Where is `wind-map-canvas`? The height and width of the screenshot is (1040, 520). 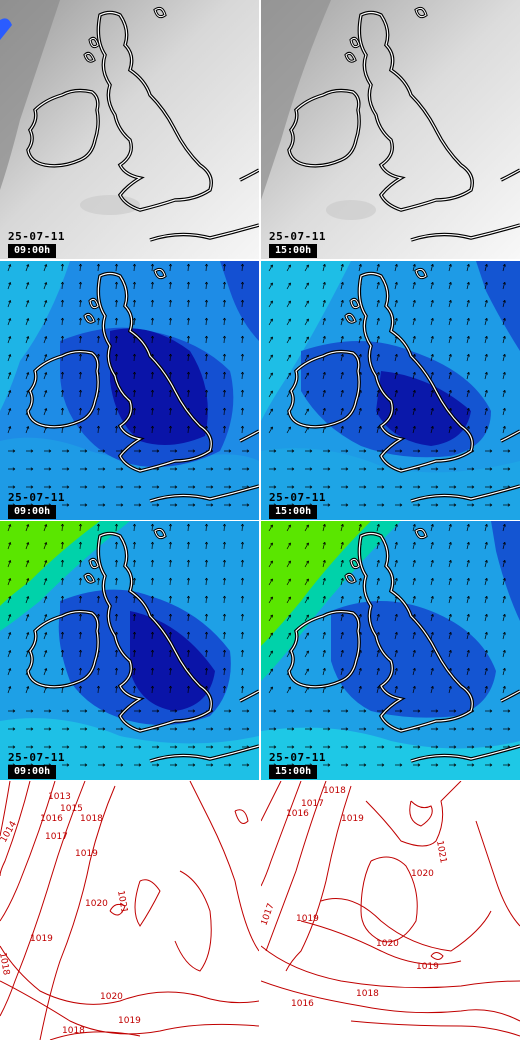
wind-map-canvas is located at coordinates (390, 390).